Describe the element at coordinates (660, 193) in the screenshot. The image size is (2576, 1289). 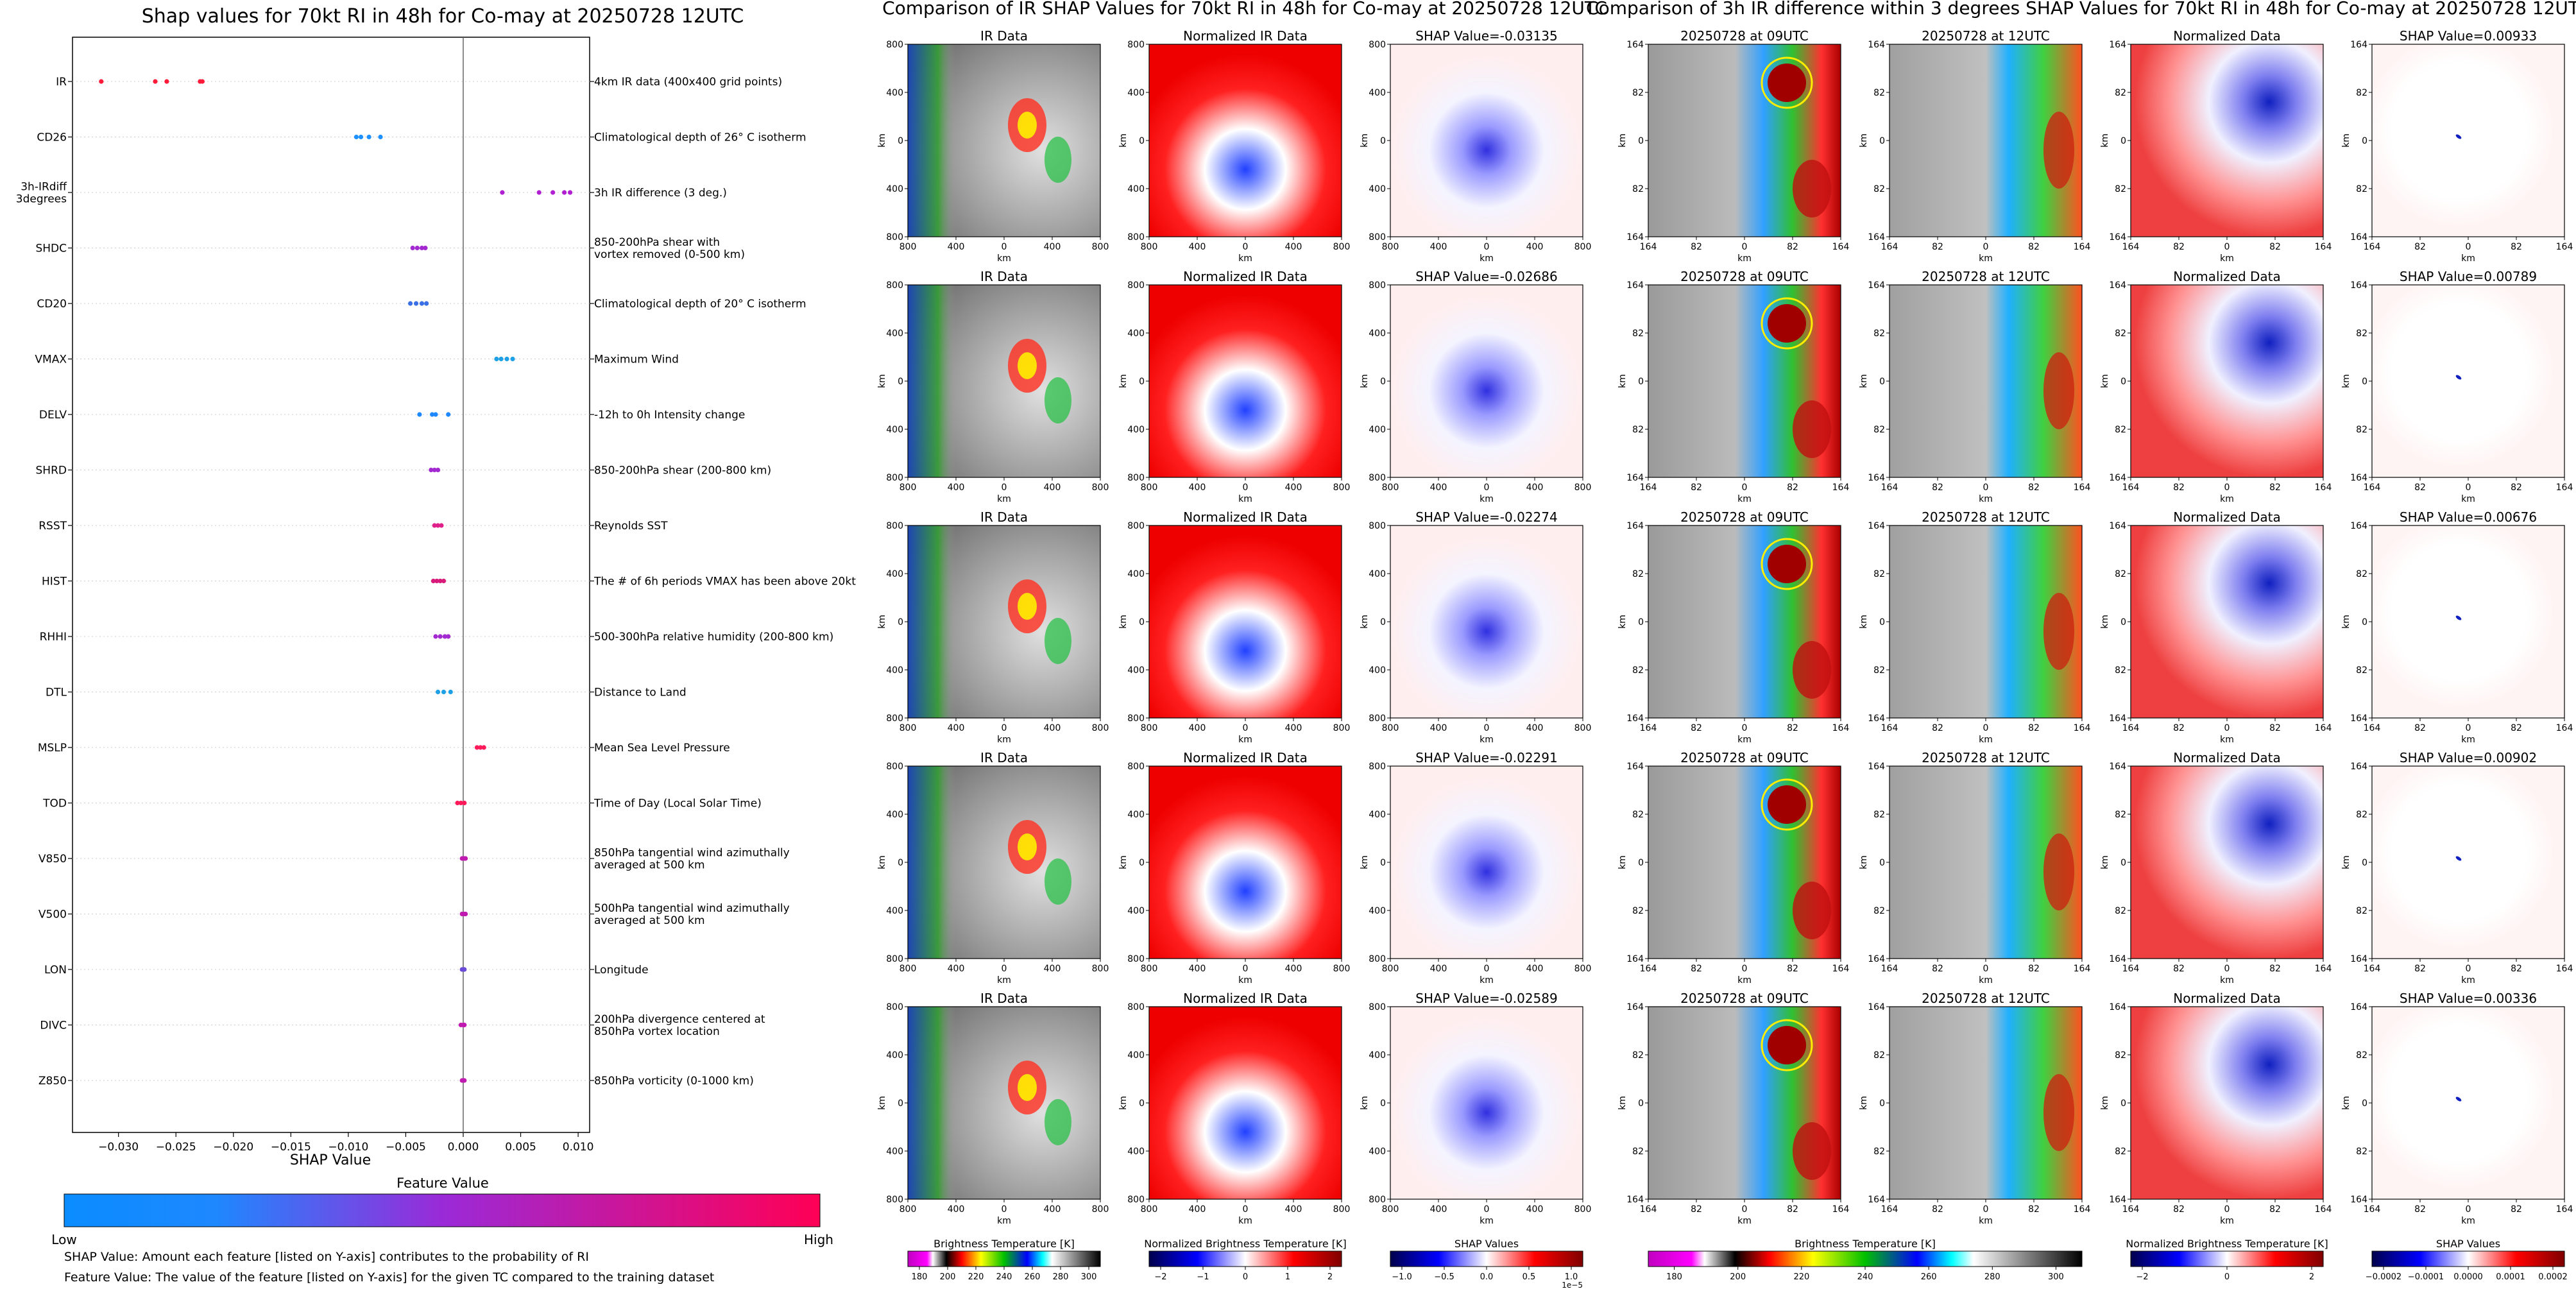
I see `shap-feature-description: 3h IR difference (3 deg.)` at that location.